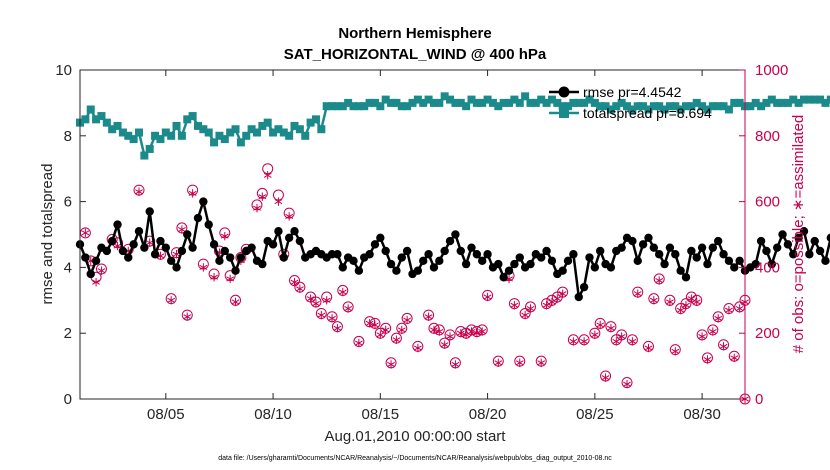 The image size is (830, 470). Describe the element at coordinates (416, 436) in the screenshot. I see `x-axis-label: Aug.01,2010 00:00:00 start` at that location.